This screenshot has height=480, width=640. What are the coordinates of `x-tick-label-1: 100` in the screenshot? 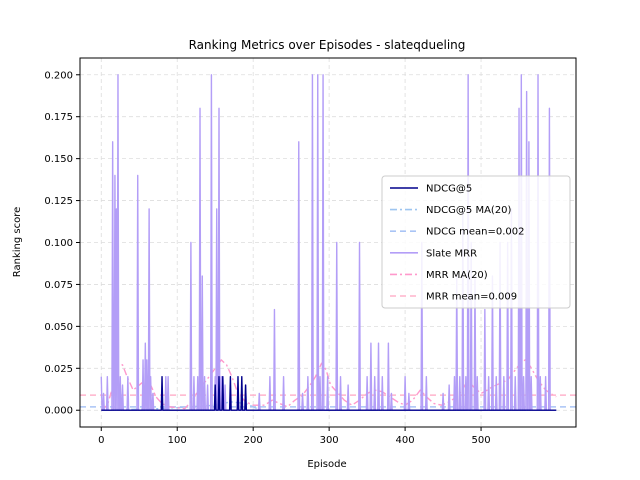 It's located at (177, 440).